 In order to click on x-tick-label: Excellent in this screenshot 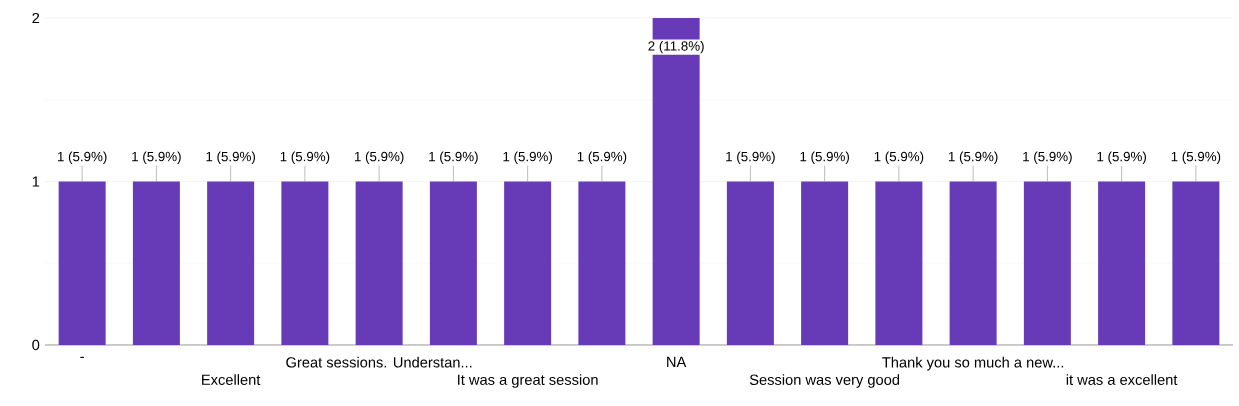, I will do `click(231, 379)`.